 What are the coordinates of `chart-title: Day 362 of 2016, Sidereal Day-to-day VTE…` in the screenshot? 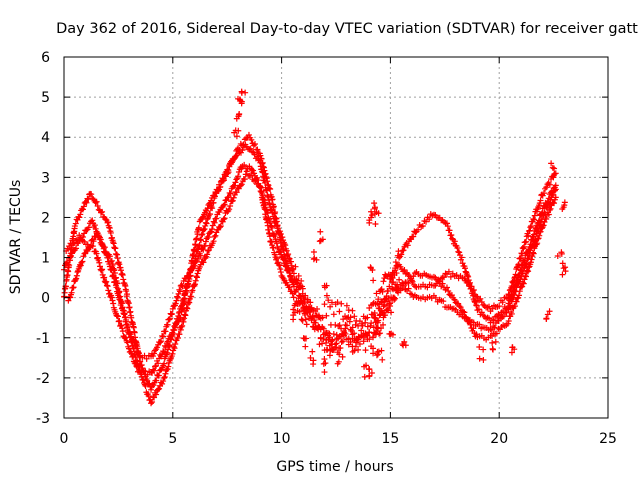 It's located at (347, 29).